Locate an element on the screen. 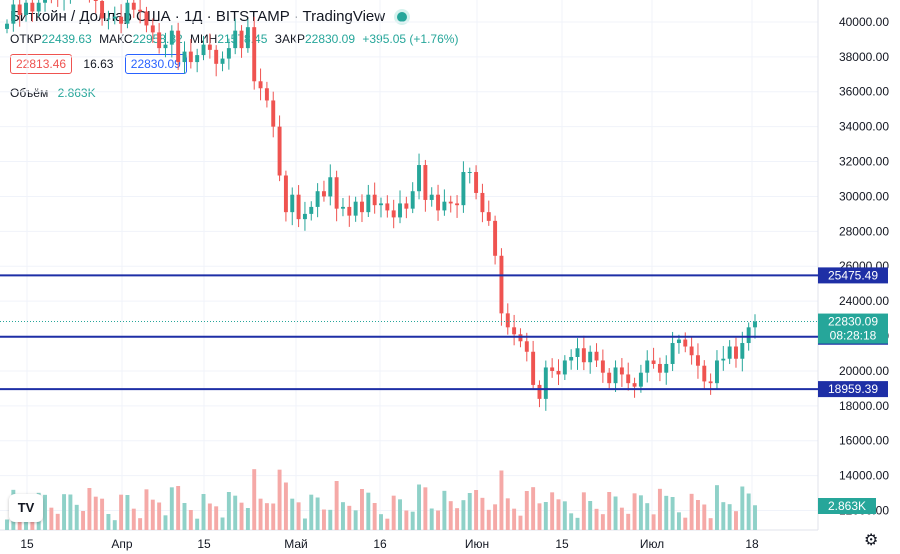 The width and height of the screenshot is (900, 554). x-tick-label: Май is located at coordinates (296, 544).